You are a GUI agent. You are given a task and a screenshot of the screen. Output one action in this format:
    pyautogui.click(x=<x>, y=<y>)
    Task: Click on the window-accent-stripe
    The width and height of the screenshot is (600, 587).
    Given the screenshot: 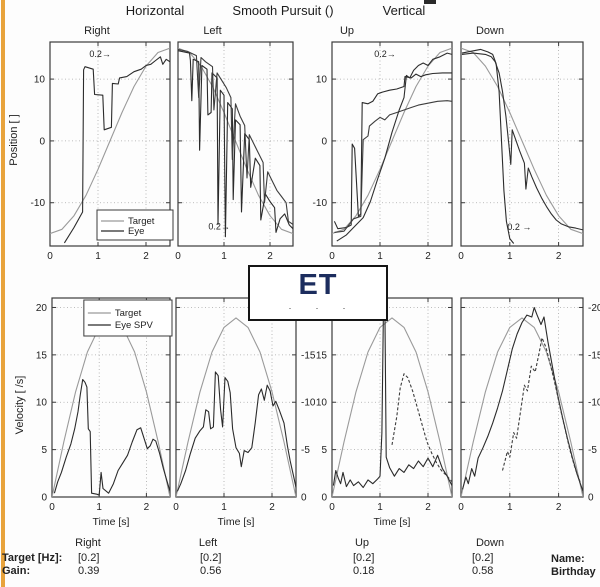 What is the action you would take?
    pyautogui.click(x=3, y=293)
    